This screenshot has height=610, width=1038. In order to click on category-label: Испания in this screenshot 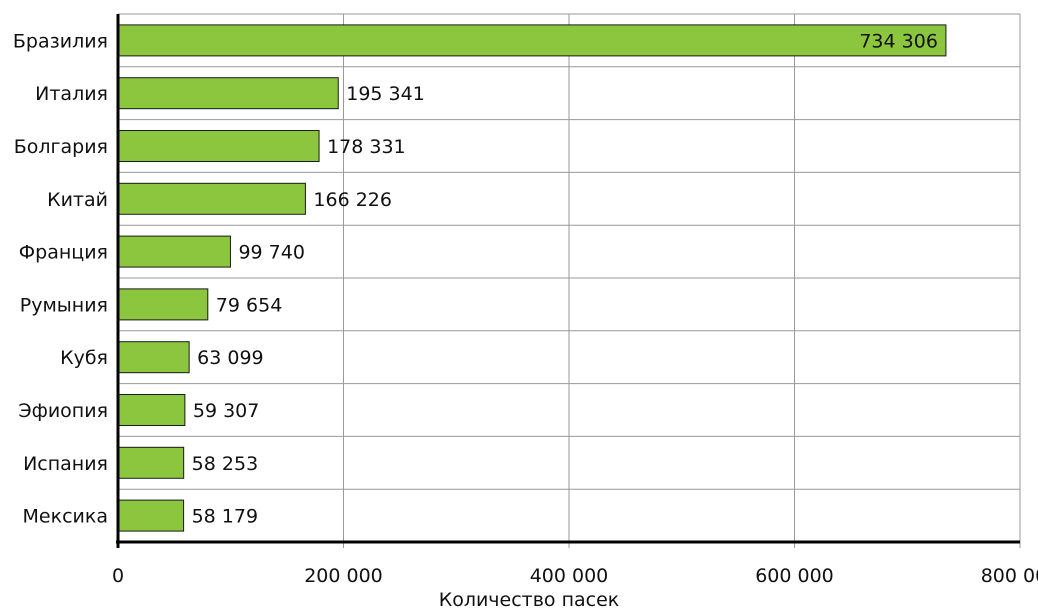, I will do `click(65, 464)`.